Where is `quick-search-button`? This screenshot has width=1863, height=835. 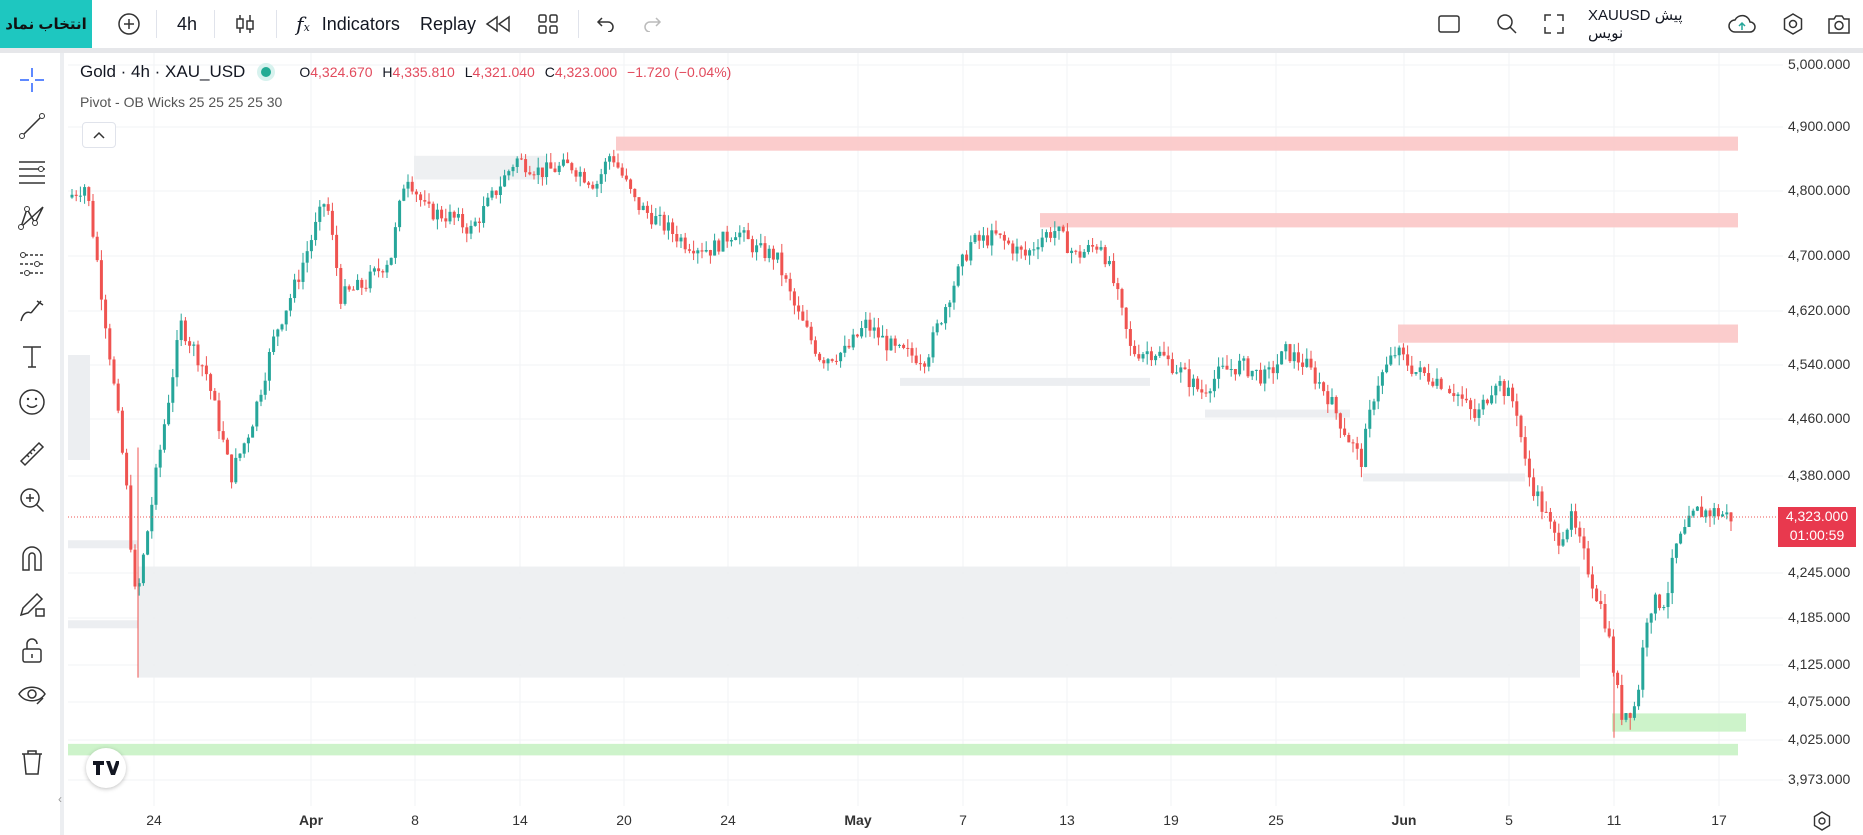 quick-search-button is located at coordinates (1507, 24).